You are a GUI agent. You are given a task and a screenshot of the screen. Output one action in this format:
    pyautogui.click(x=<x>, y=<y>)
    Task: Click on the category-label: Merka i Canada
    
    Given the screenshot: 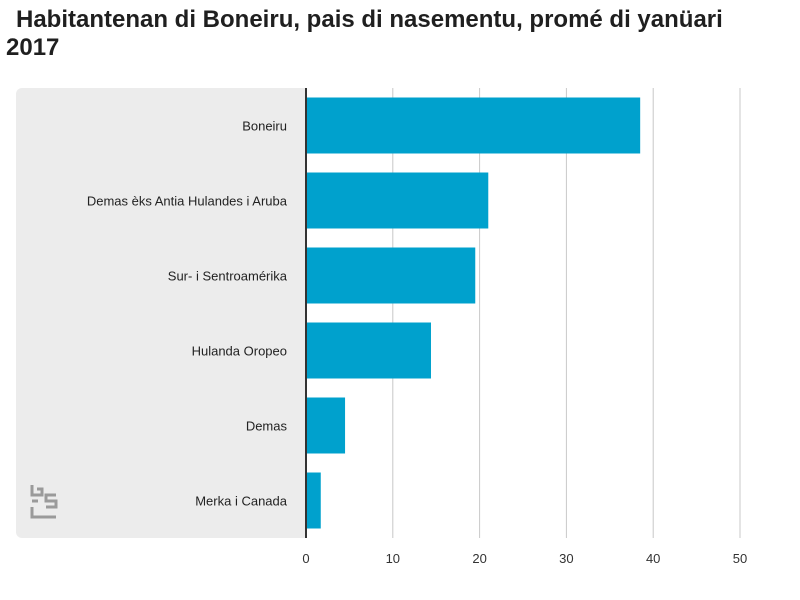 What is the action you would take?
    pyautogui.click(x=241, y=501)
    